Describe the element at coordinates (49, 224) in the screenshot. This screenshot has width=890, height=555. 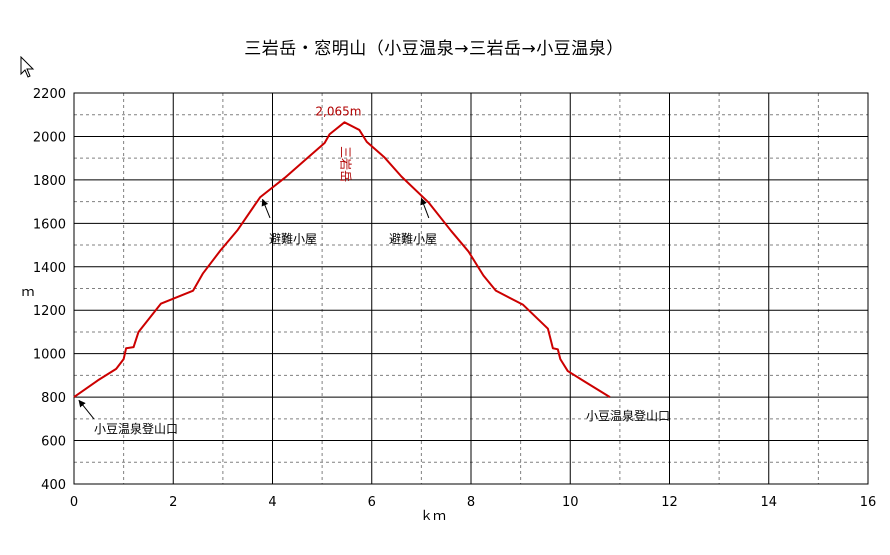
I see `y-tick-label: 1600` at that location.